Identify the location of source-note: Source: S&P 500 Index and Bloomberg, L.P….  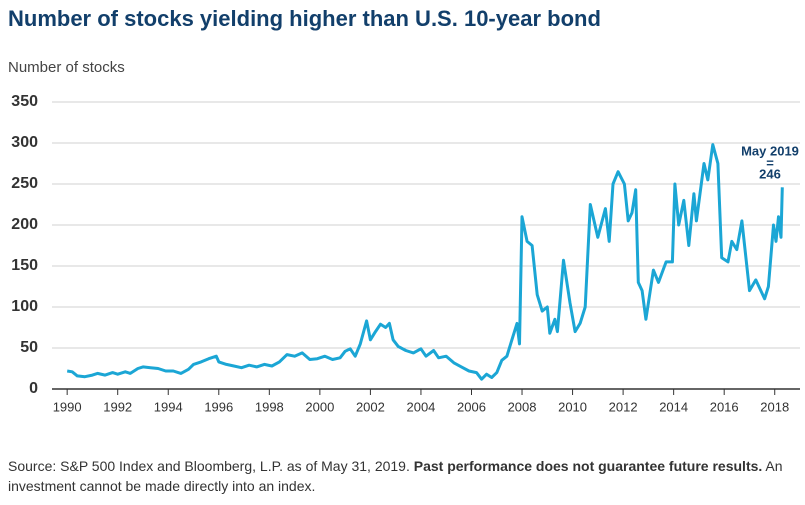
(398, 476).